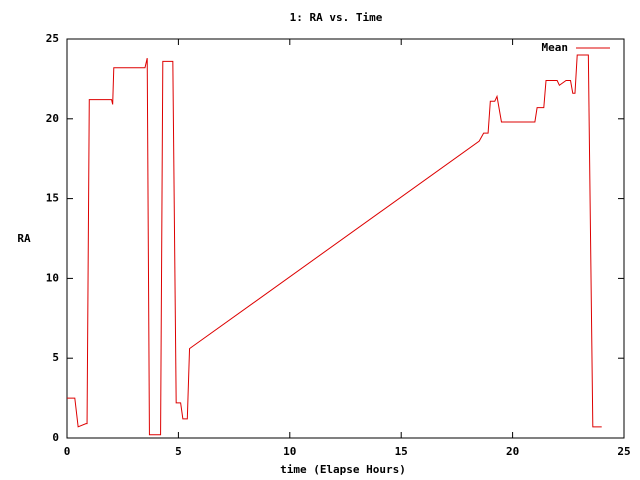 The width and height of the screenshot is (640, 480). Describe the element at coordinates (623, 451) in the screenshot. I see `x-tick-label: 25` at that location.